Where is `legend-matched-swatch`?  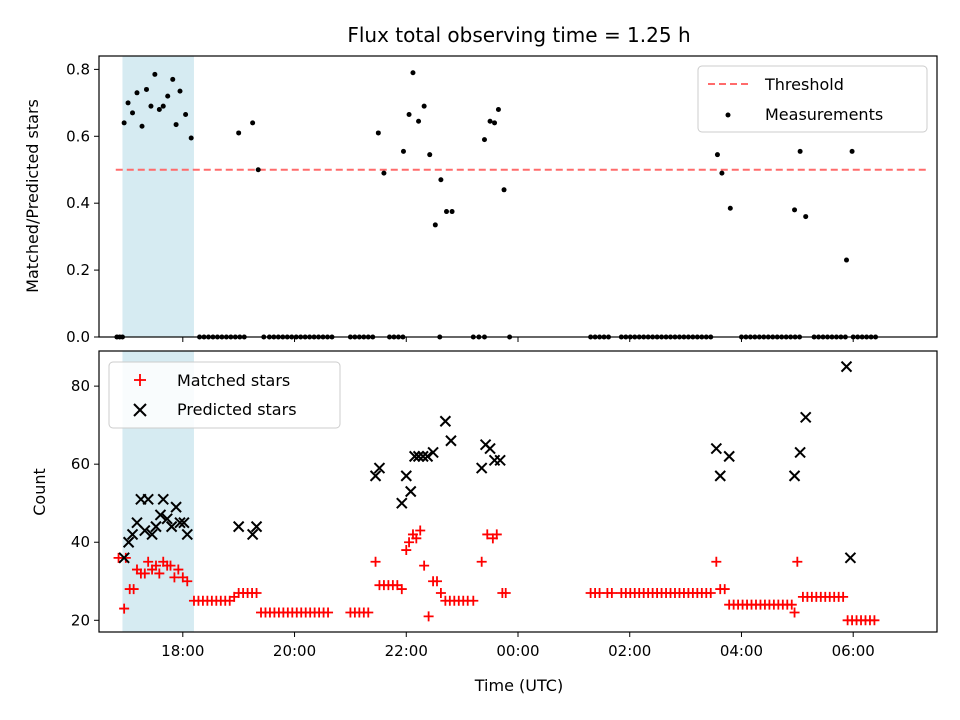 legend-matched-swatch is located at coordinates (140, 380).